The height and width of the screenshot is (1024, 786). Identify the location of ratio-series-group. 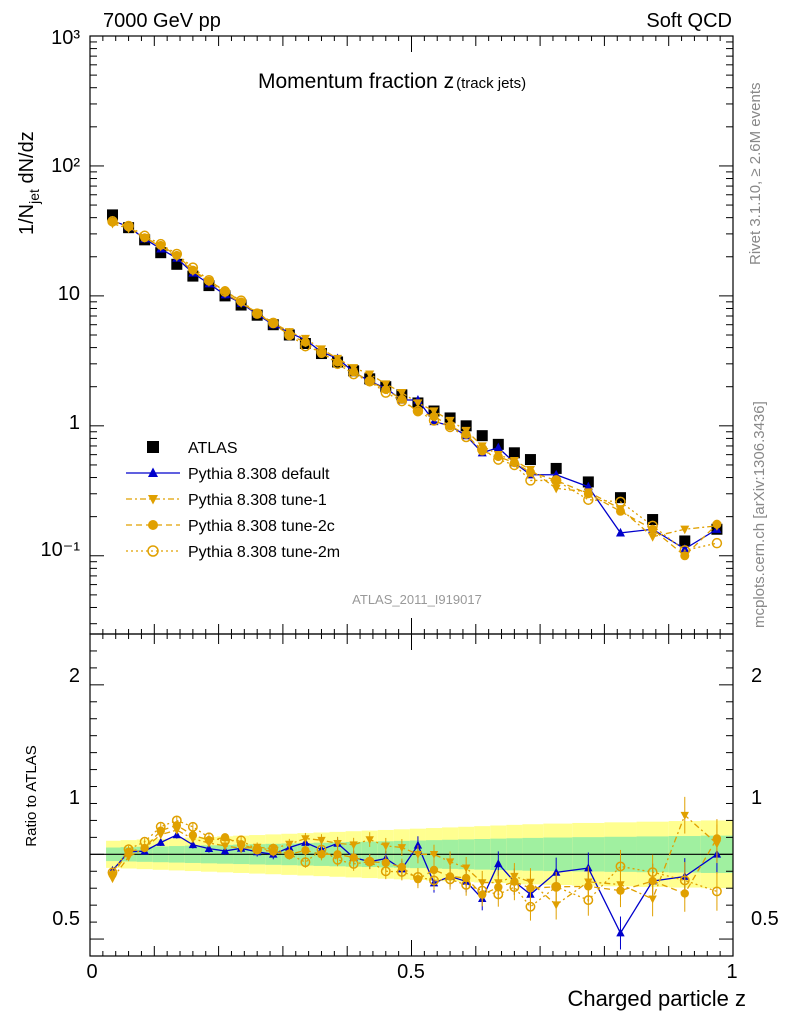
(414, 873).